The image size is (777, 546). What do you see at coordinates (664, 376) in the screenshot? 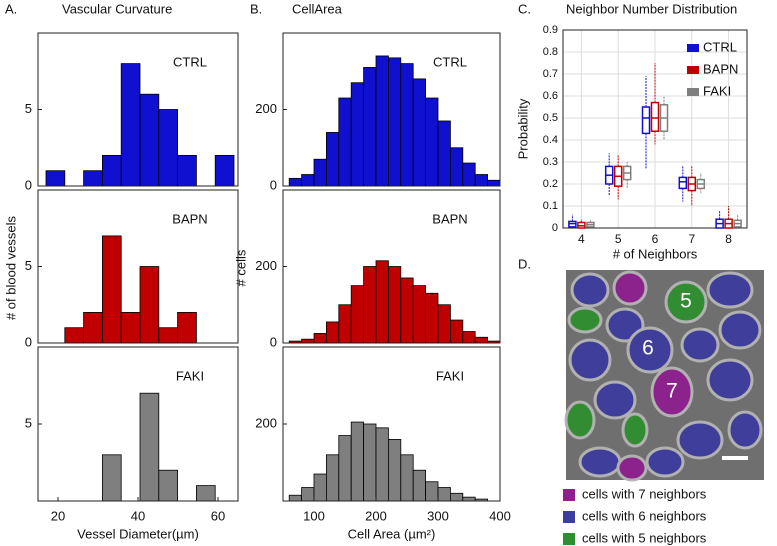
I see `micrograph: 5 6 7` at bounding box center [664, 376].